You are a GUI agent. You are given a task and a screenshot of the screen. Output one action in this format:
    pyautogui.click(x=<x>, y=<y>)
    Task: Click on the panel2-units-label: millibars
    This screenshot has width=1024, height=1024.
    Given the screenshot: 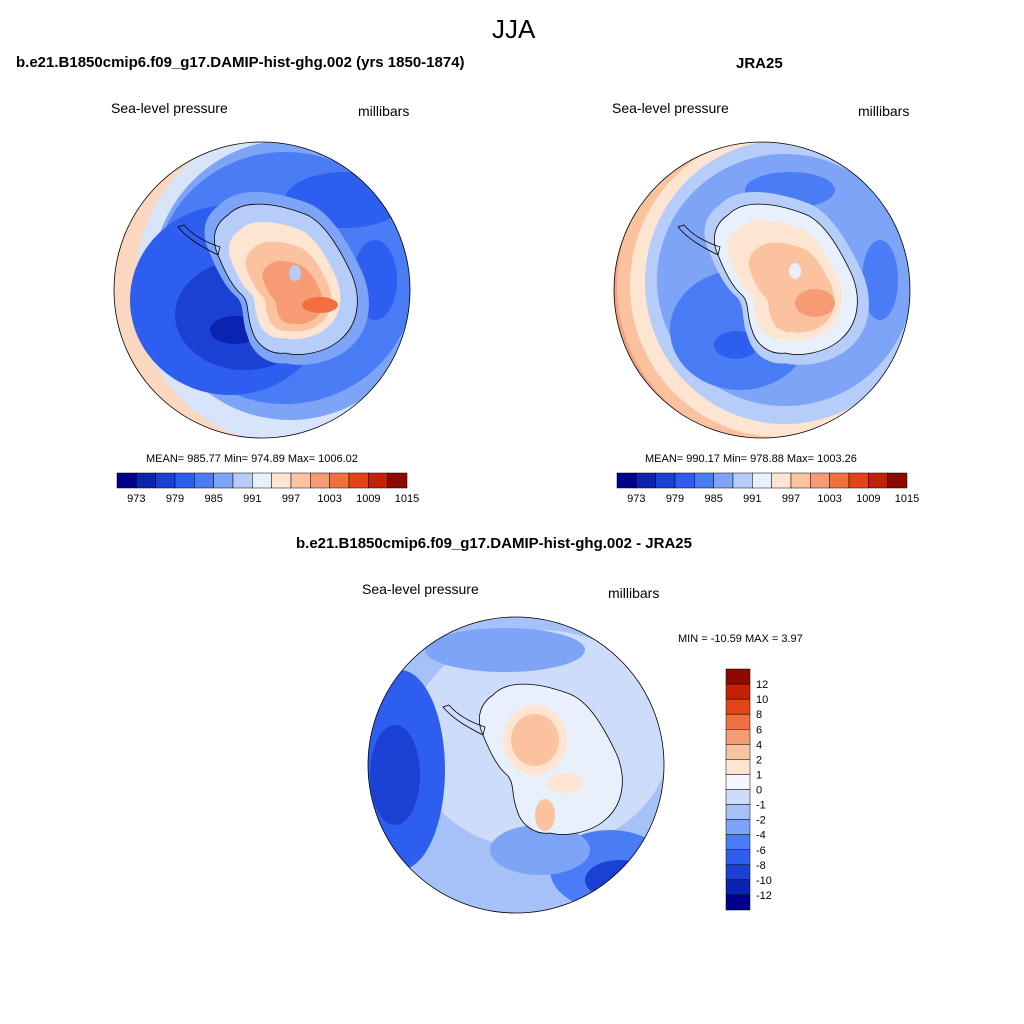 What is the action you would take?
    pyautogui.click(x=884, y=111)
    